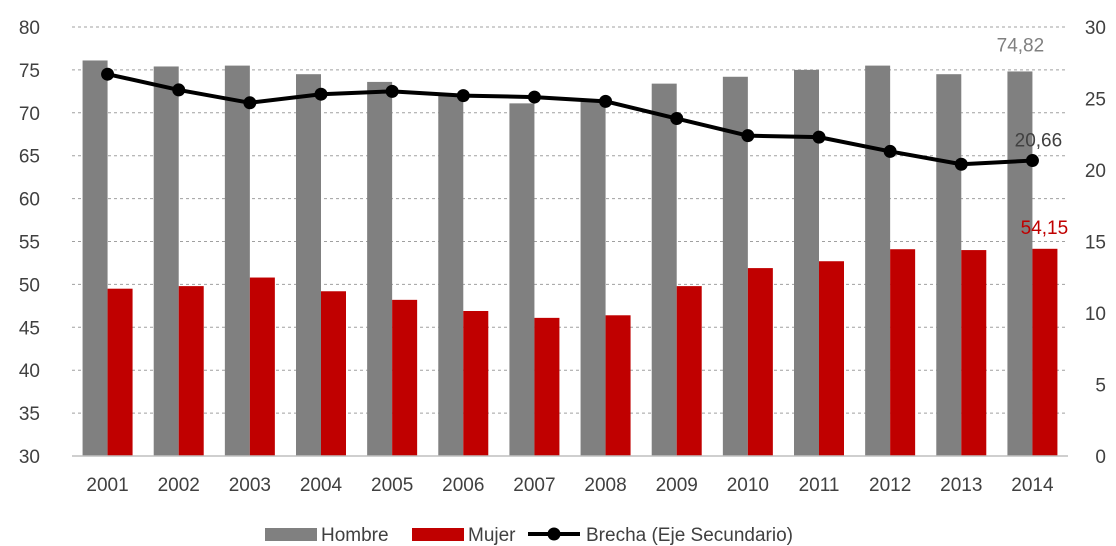 Image resolution: width=1116 pixels, height=546 pixels. Describe the element at coordinates (903, 352) in the screenshot. I see `bar-mujer-2012` at that location.